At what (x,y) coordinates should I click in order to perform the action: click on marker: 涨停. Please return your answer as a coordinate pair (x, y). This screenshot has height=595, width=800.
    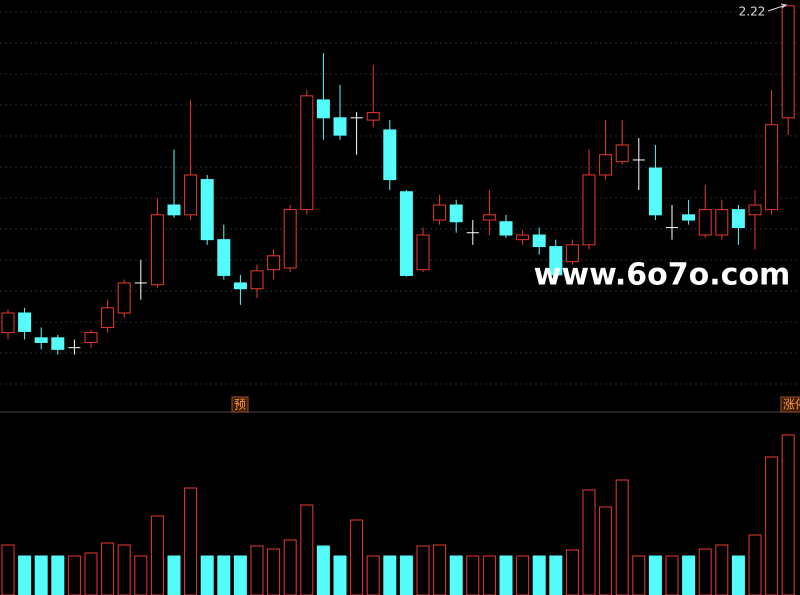
    Looking at the image, I should click on (791, 404).